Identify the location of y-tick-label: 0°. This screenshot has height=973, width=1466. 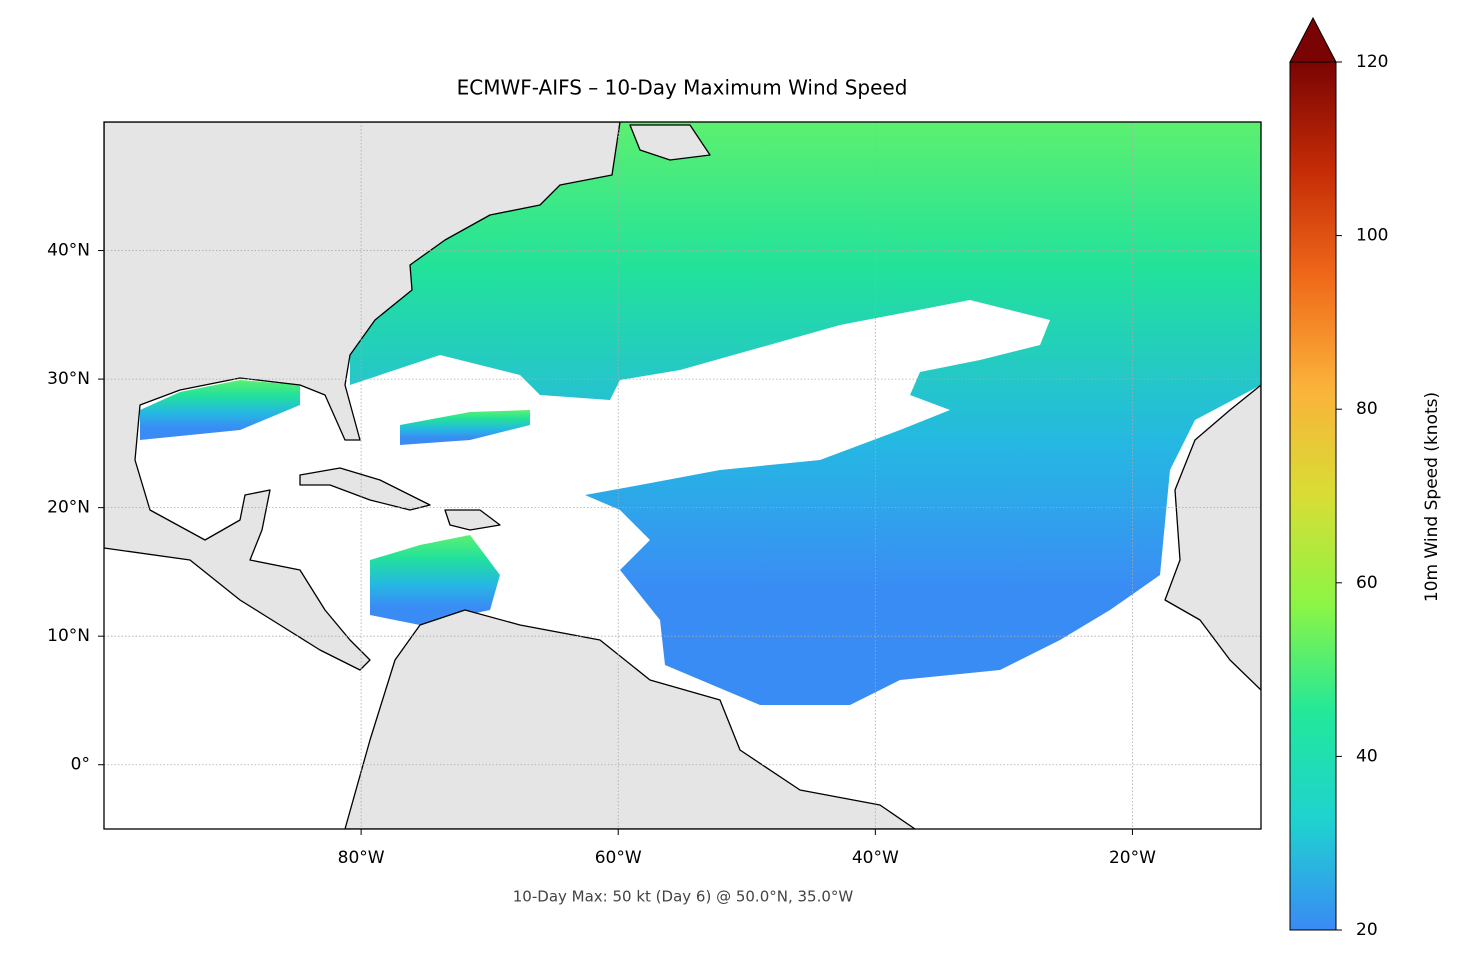
(80, 765).